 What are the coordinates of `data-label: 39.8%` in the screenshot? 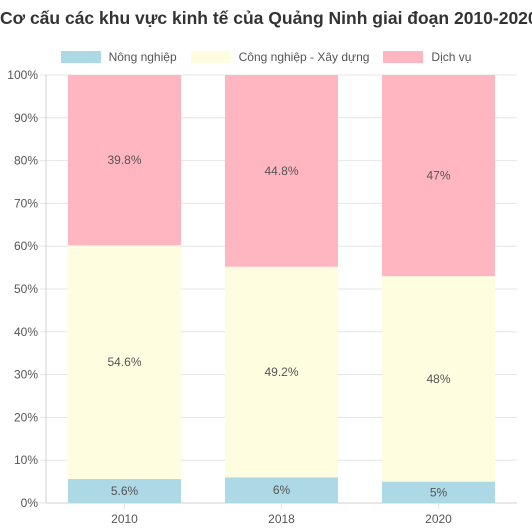 It's located at (124, 160).